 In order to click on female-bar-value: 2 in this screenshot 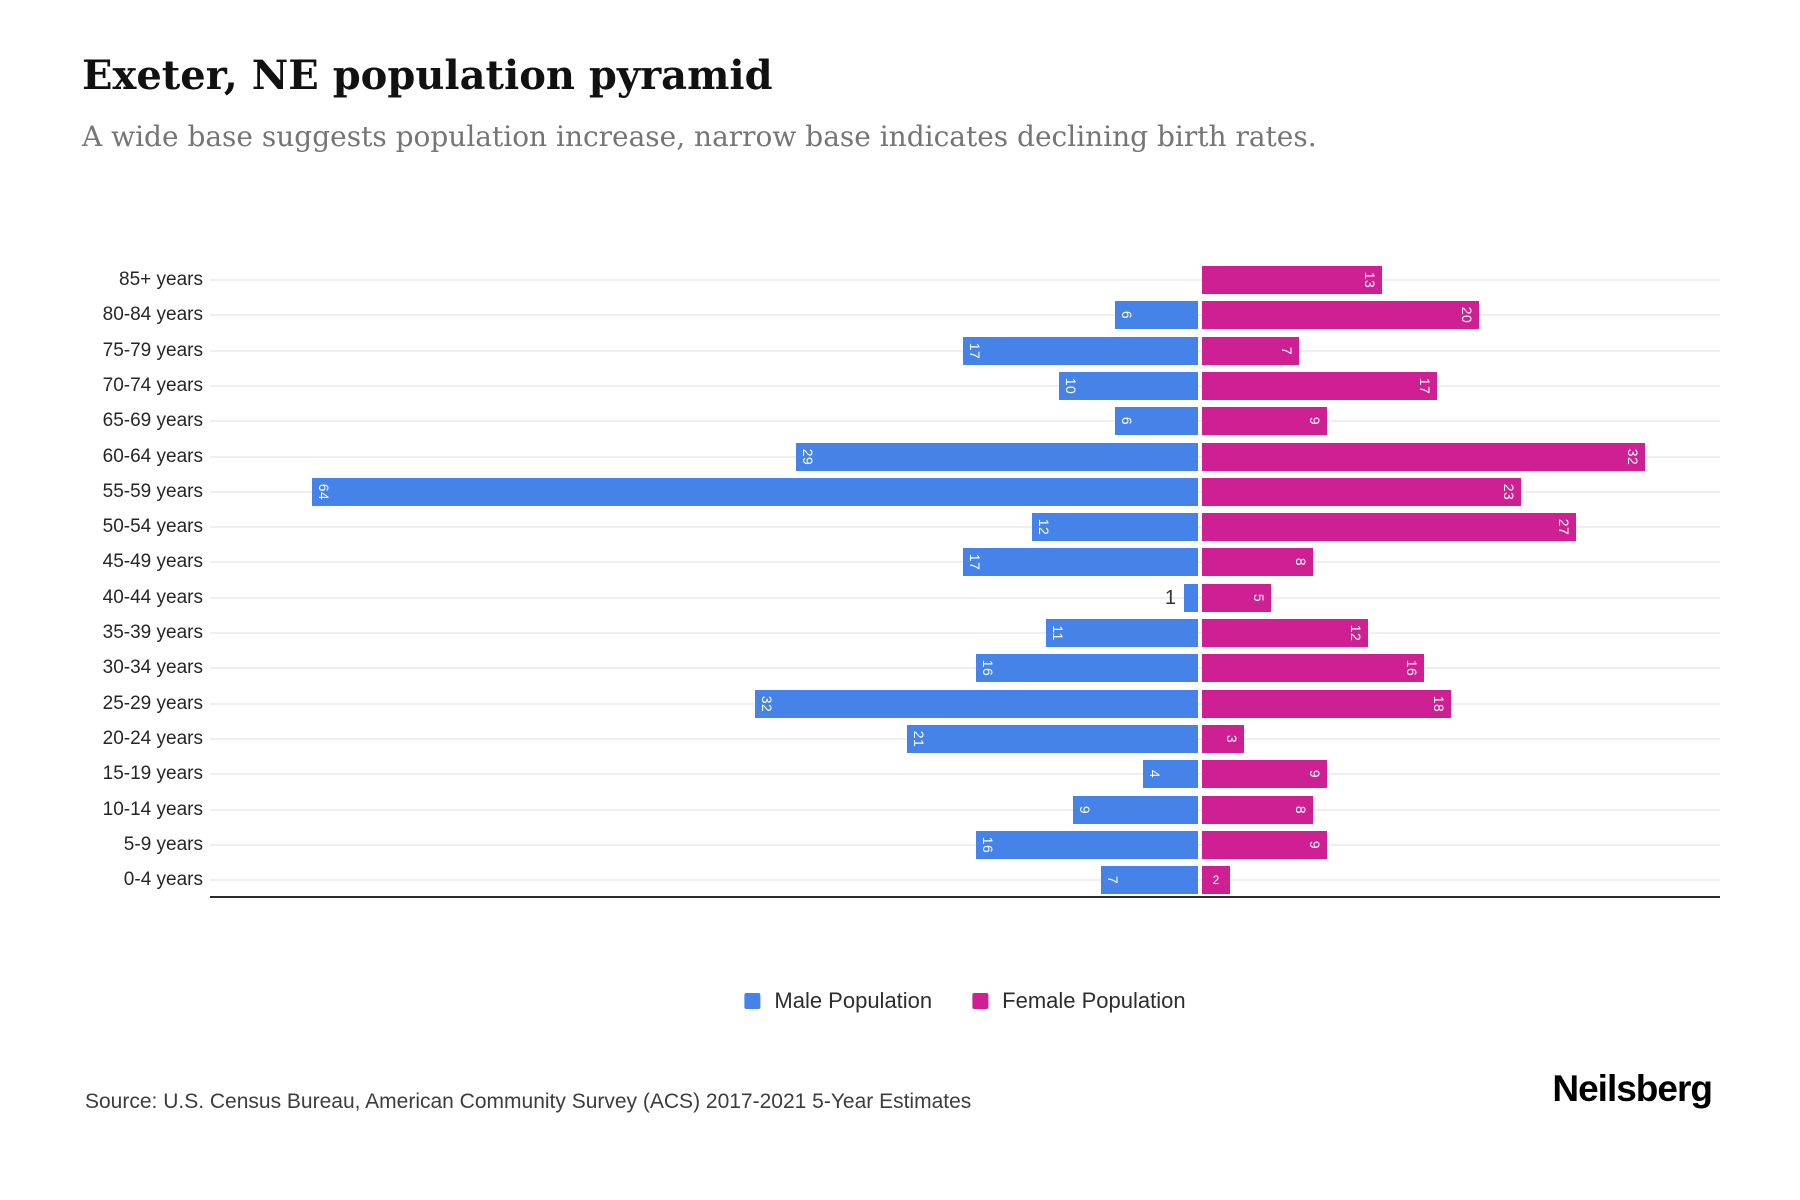, I will do `click(1216, 880)`.